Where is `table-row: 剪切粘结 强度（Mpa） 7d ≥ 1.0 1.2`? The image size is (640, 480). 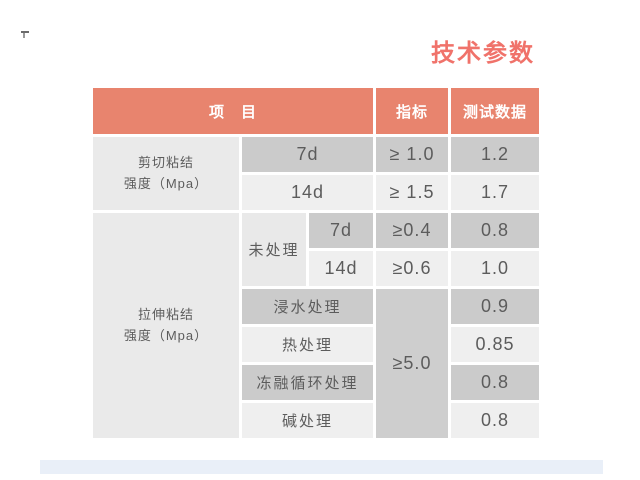 table-row: 剪切粘结 强度（Mpa） 7d ≥ 1.0 1.2 is located at coordinates (316, 173).